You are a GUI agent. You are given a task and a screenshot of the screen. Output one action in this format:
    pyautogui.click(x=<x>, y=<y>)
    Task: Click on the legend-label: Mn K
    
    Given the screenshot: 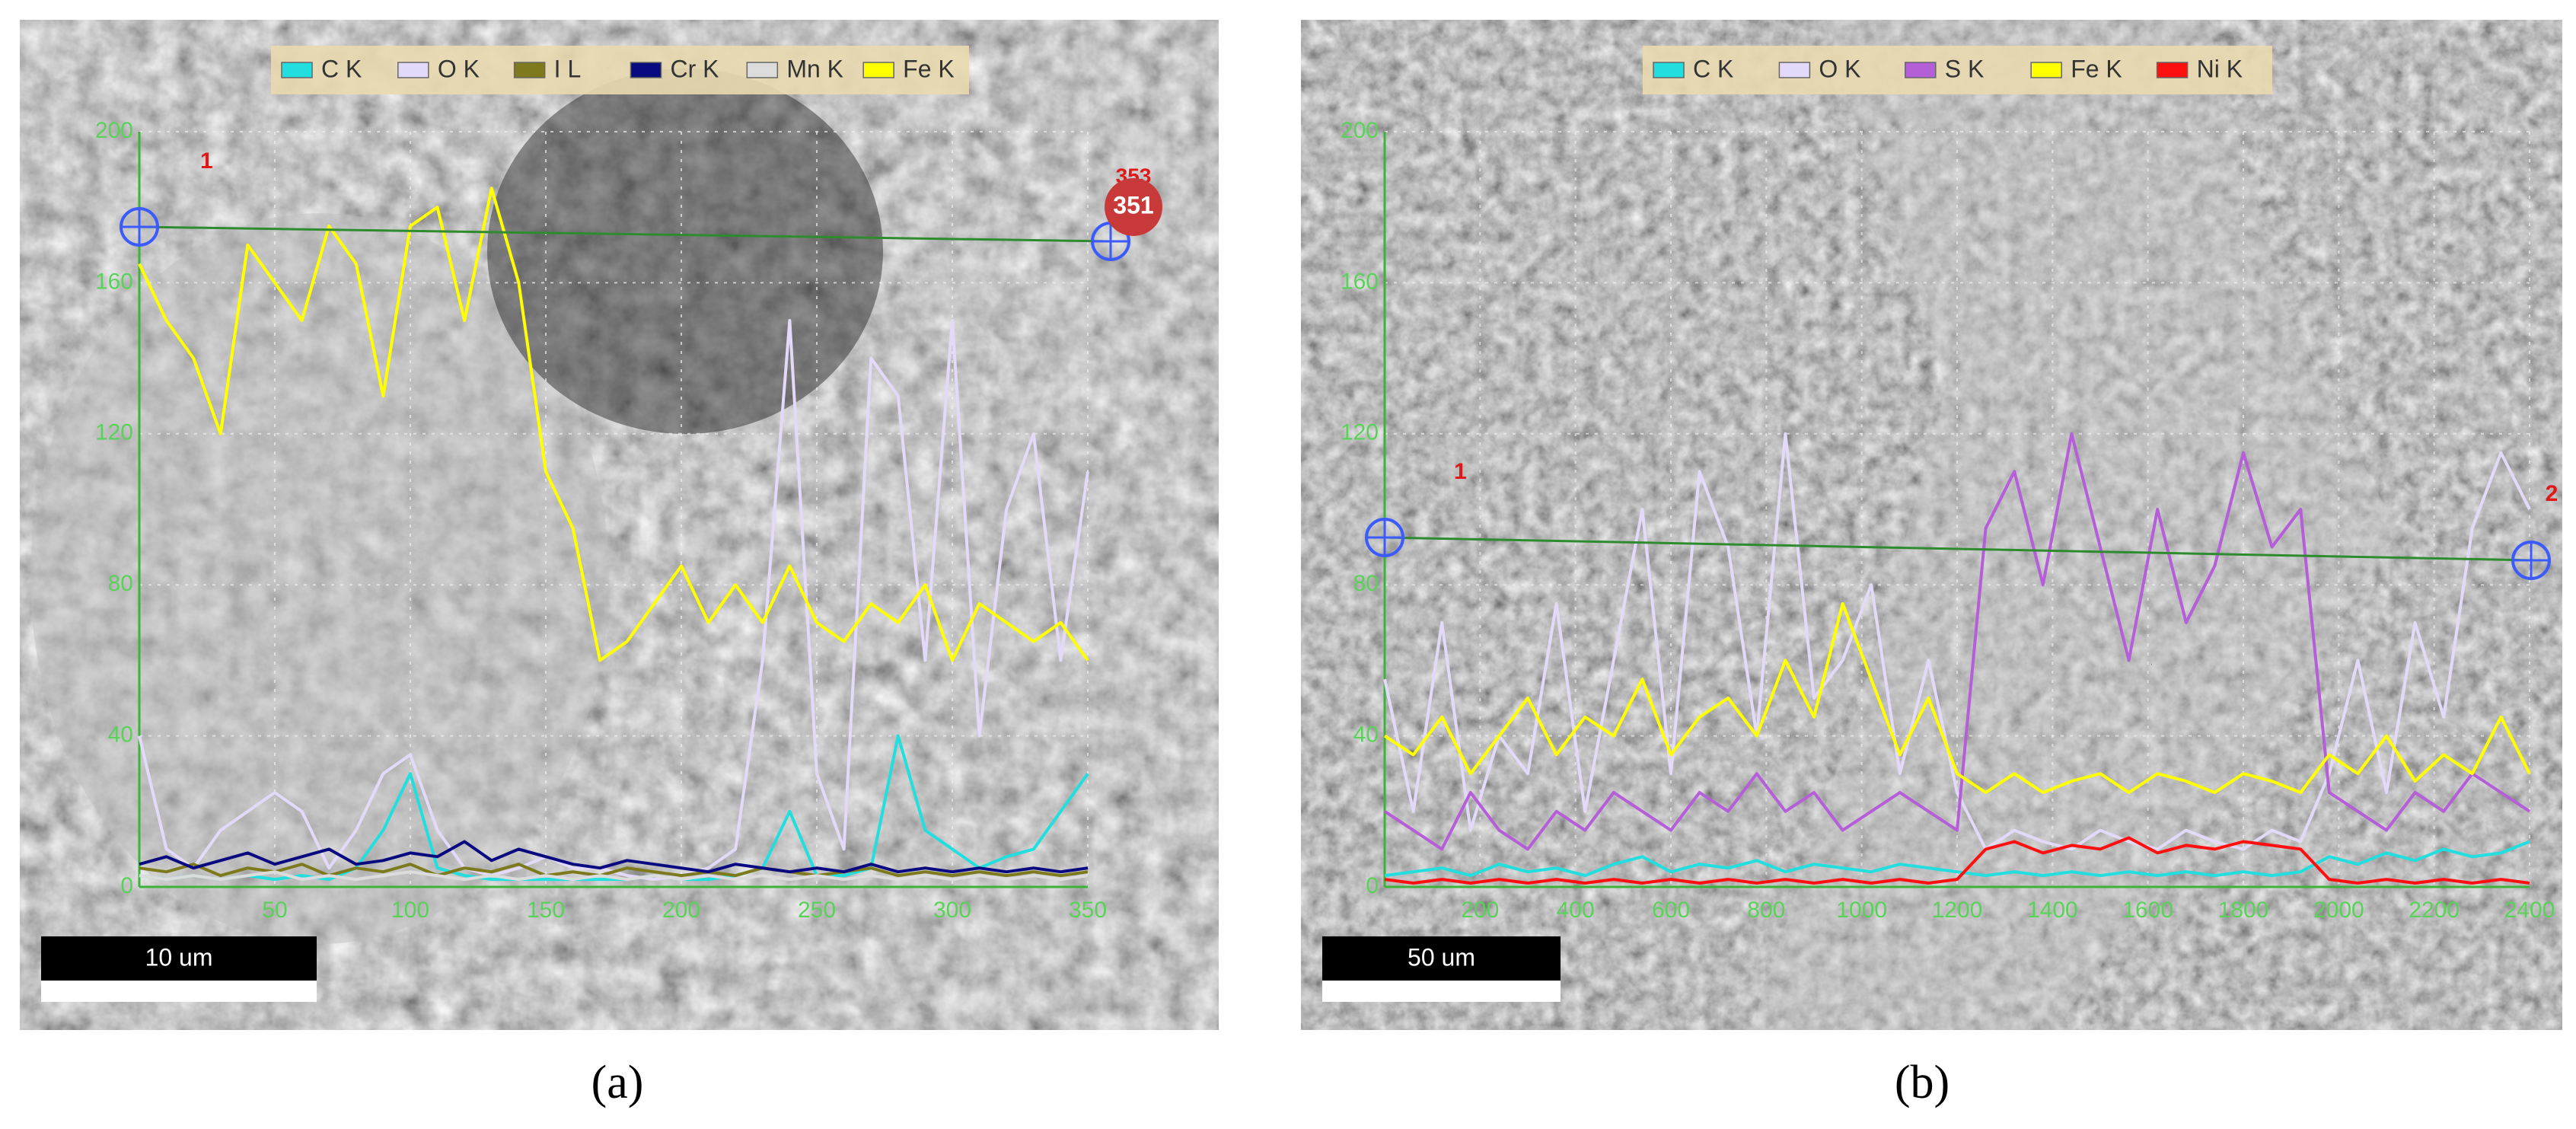 What is the action you would take?
    pyautogui.click(x=814, y=68)
    